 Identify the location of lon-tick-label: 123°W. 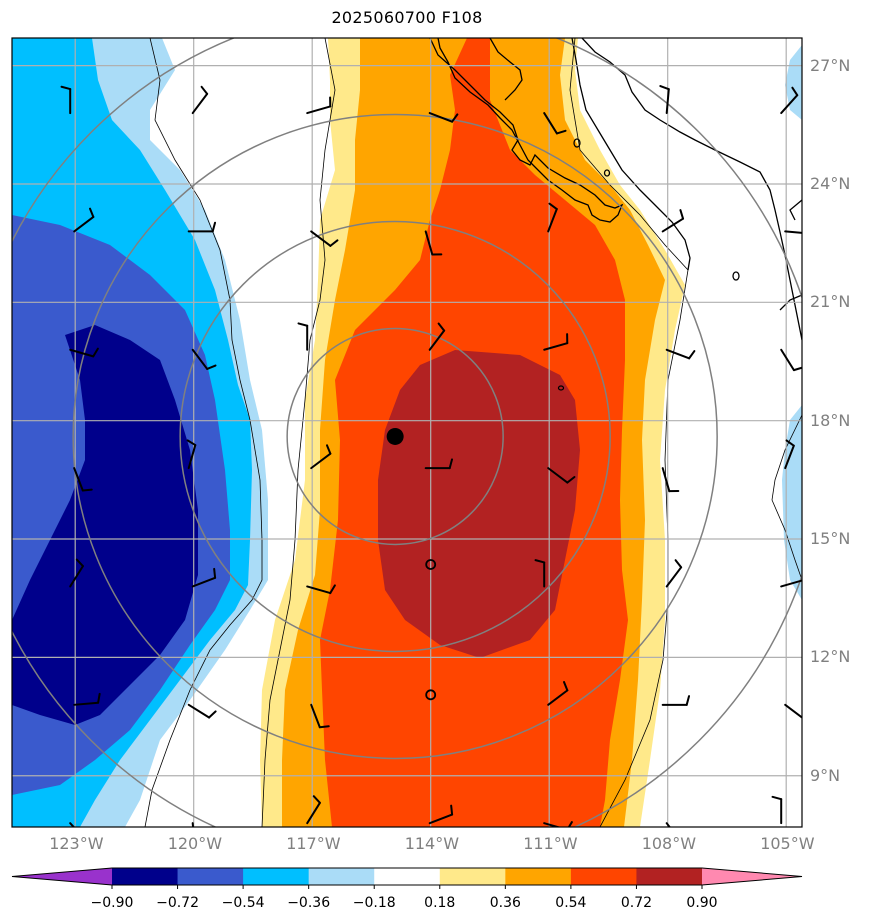
(76, 843).